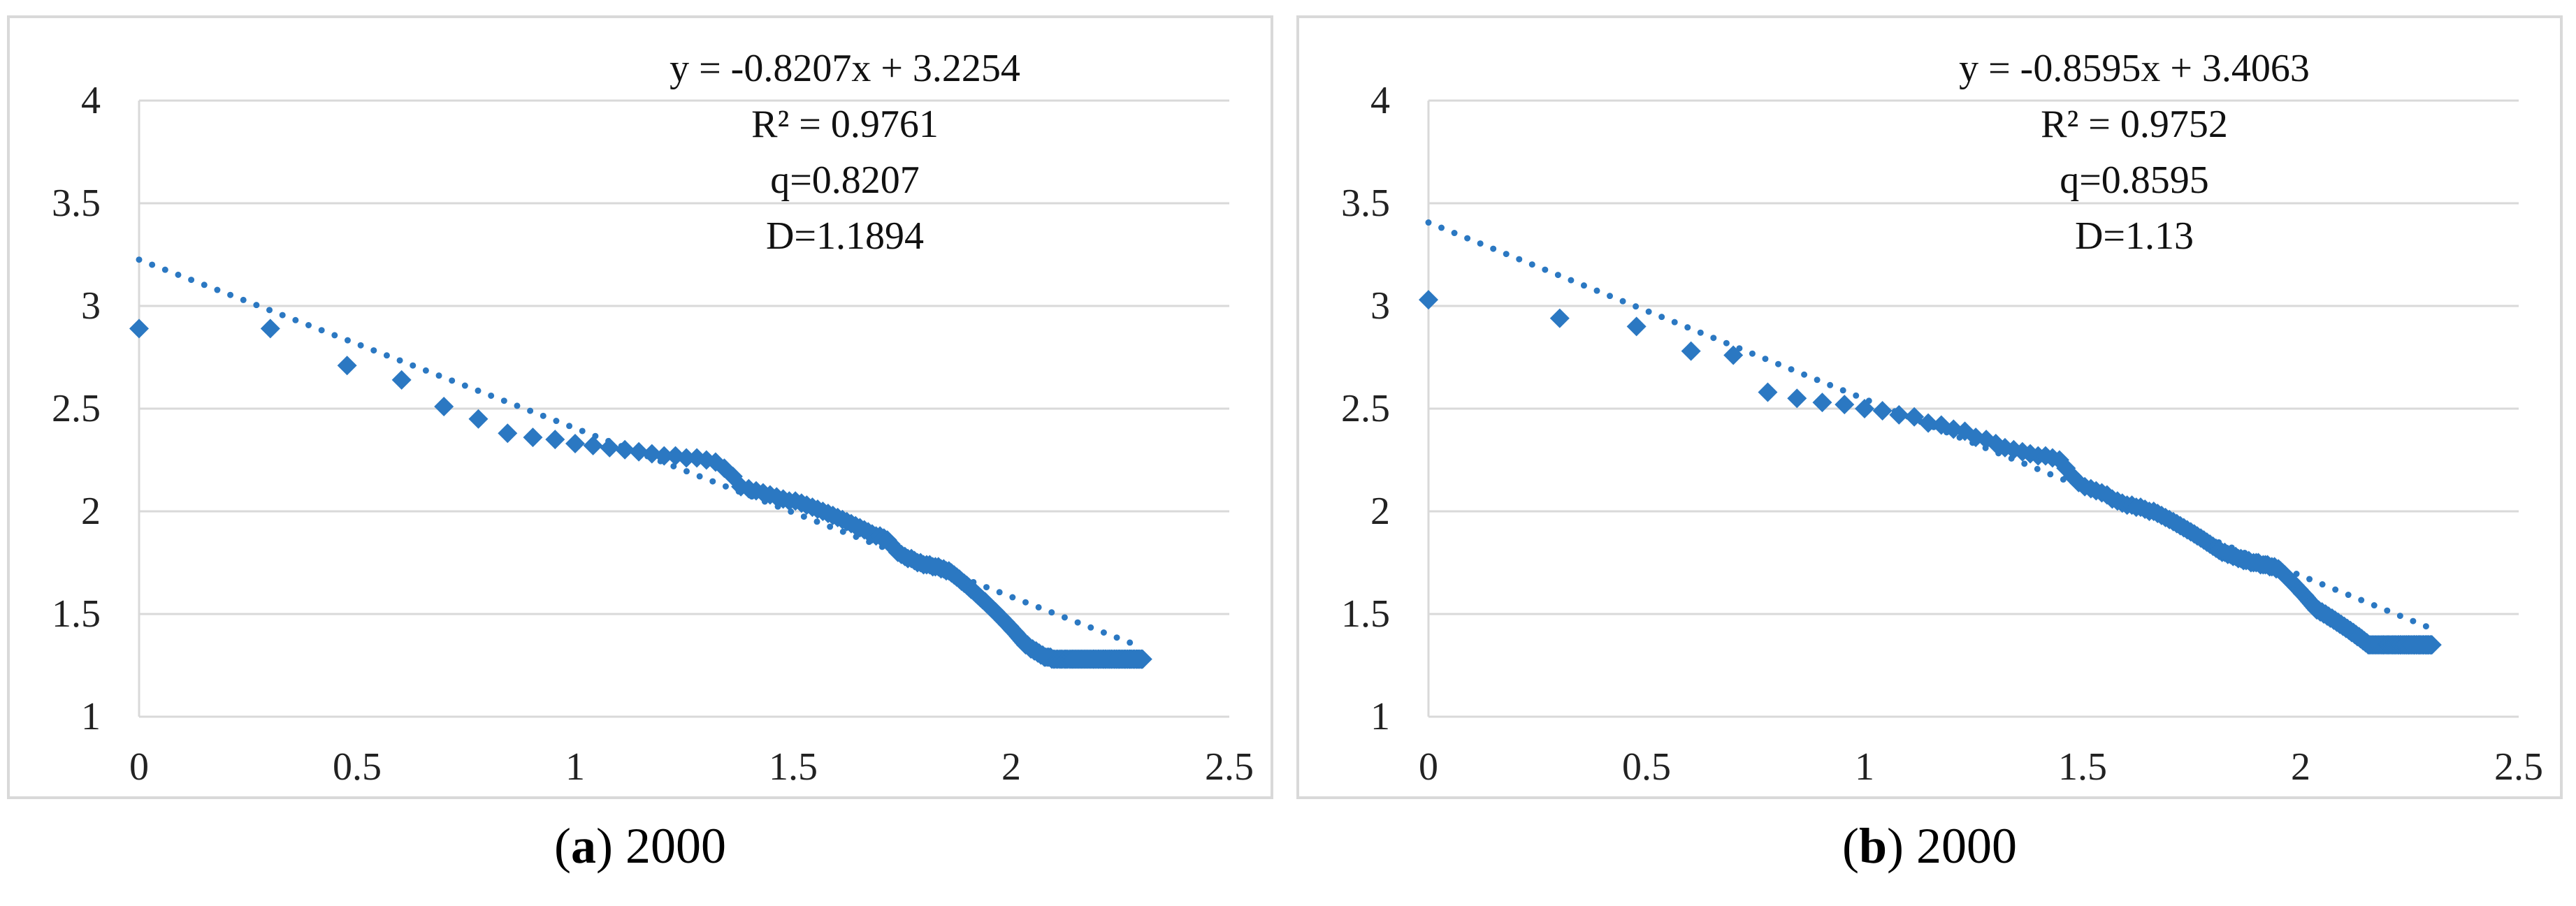 The image size is (2576, 906). What do you see at coordinates (1873, 846) in the screenshot?
I see `caption-letter-b: b` at bounding box center [1873, 846].